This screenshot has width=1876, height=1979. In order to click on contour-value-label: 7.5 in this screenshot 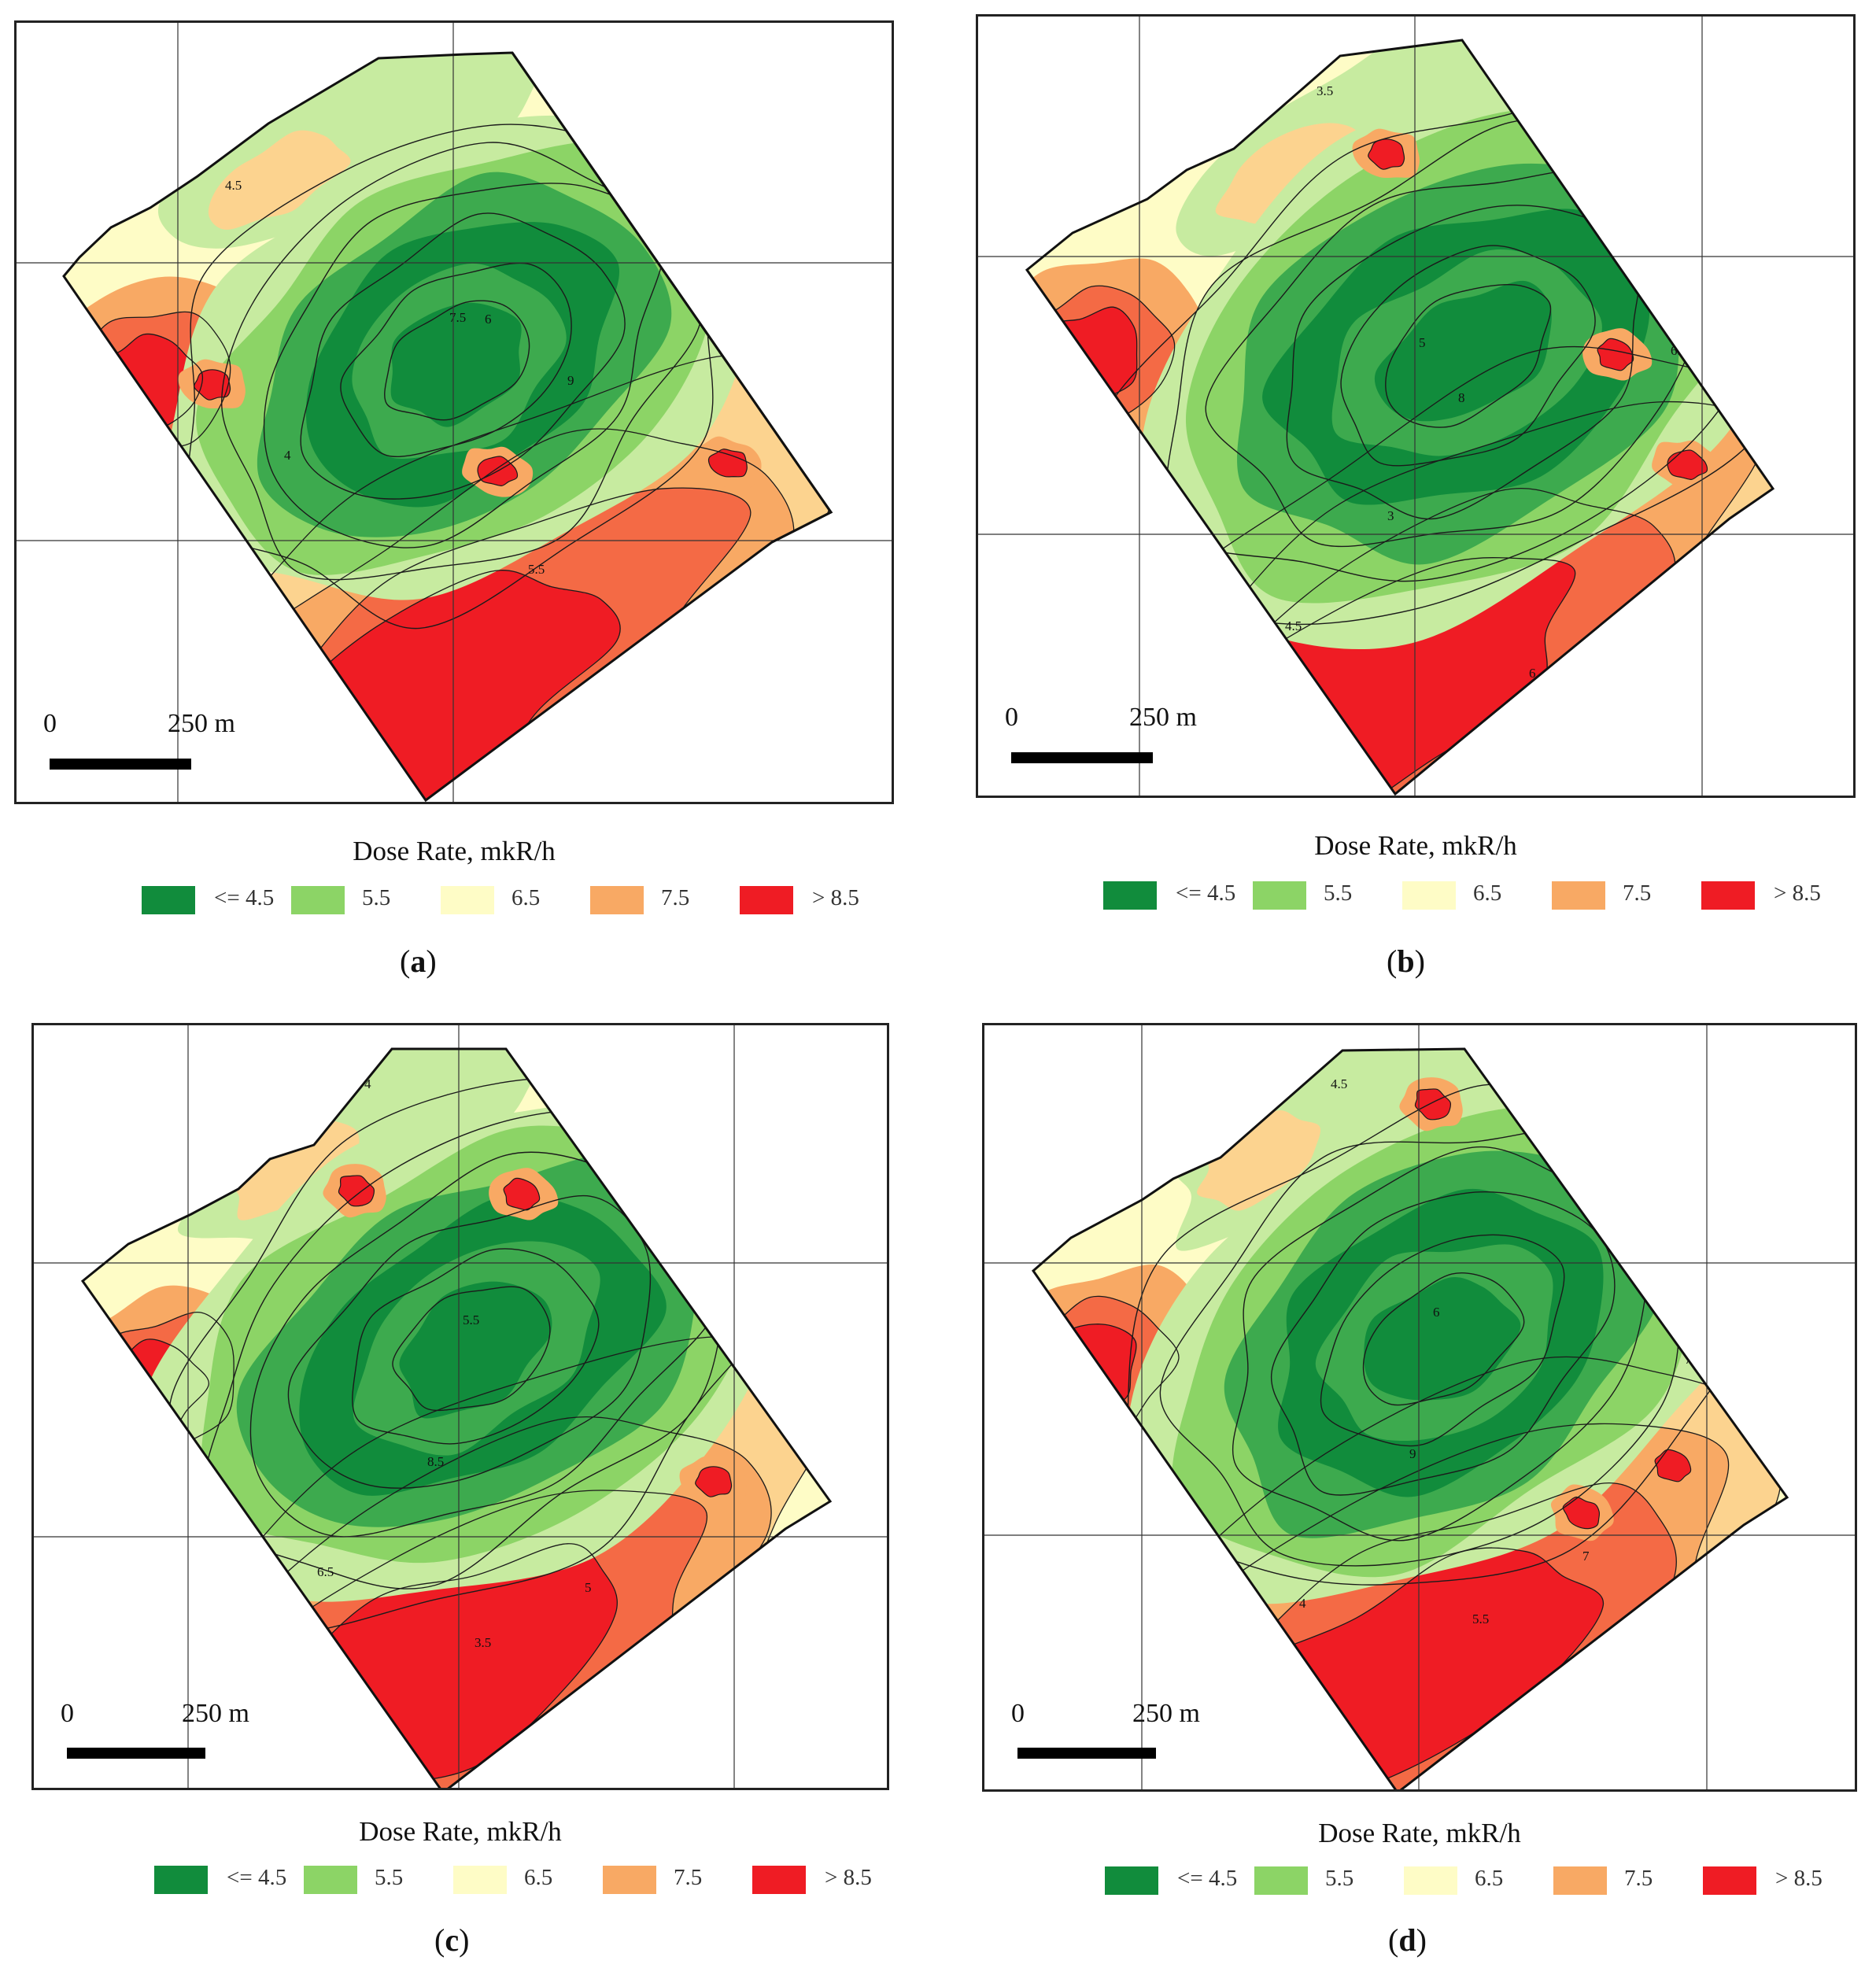, I will do `click(458, 317)`.